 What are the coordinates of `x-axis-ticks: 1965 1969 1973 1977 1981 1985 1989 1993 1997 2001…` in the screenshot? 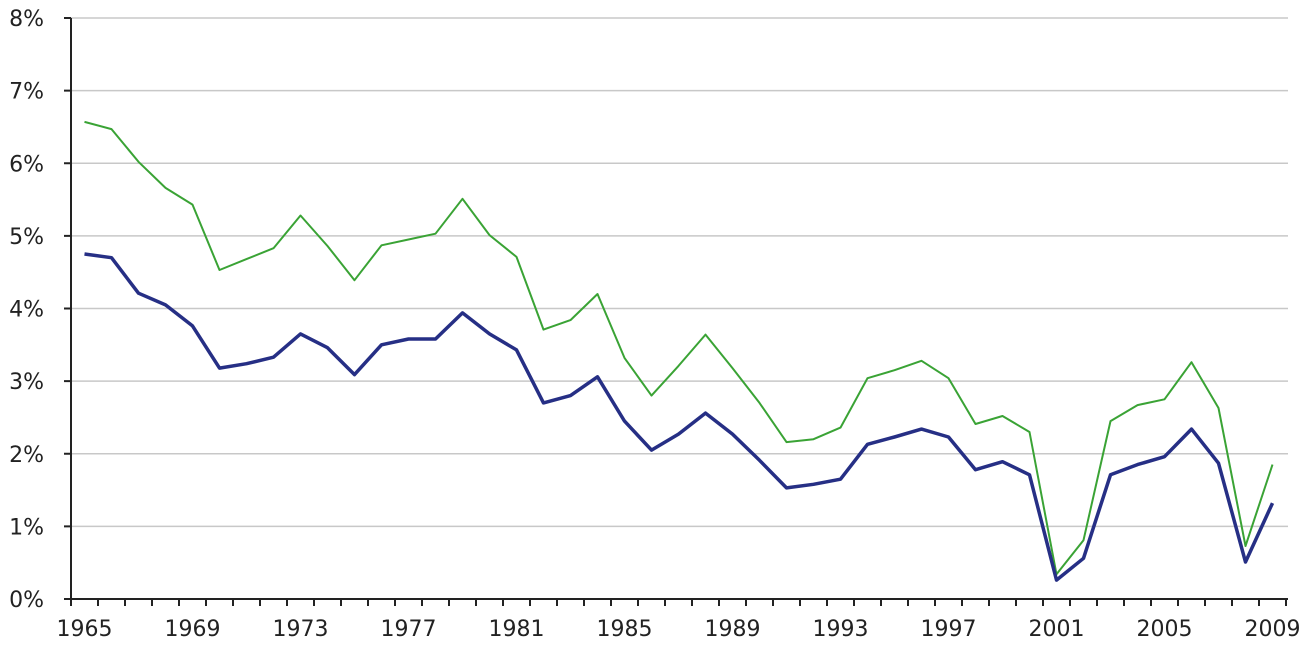 It's located at (679, 620).